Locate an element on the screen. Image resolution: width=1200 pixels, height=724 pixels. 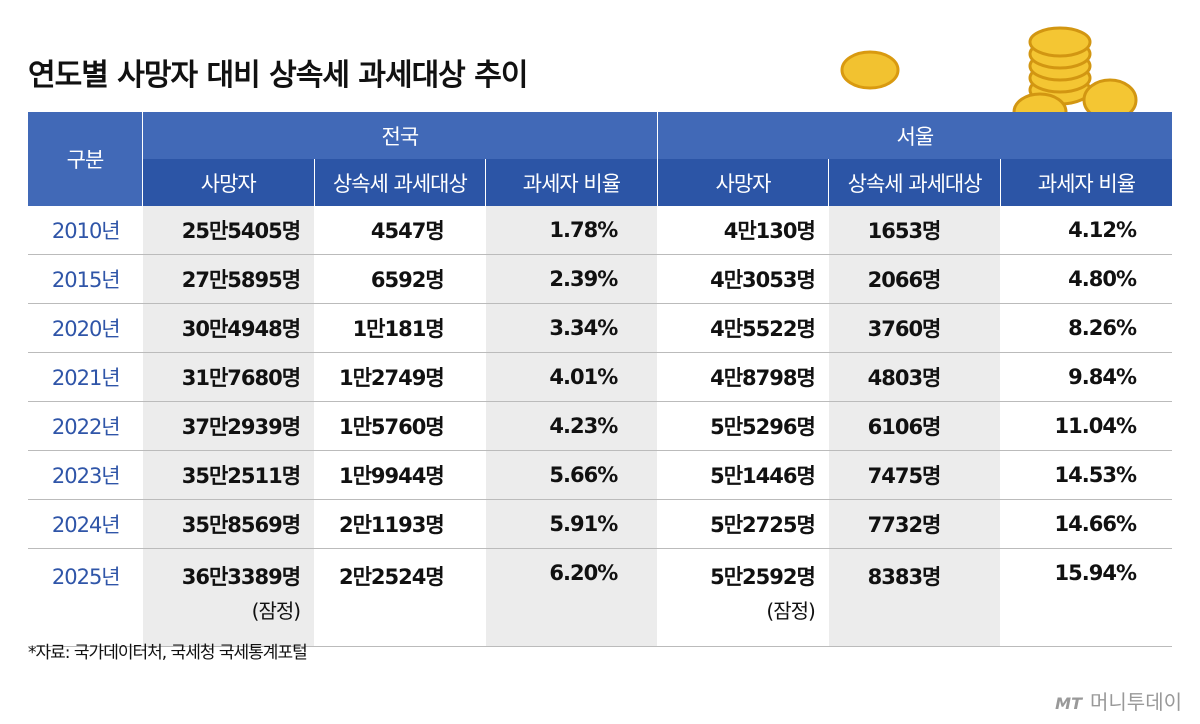
cell: 14.66% is located at coordinates (1086, 524).